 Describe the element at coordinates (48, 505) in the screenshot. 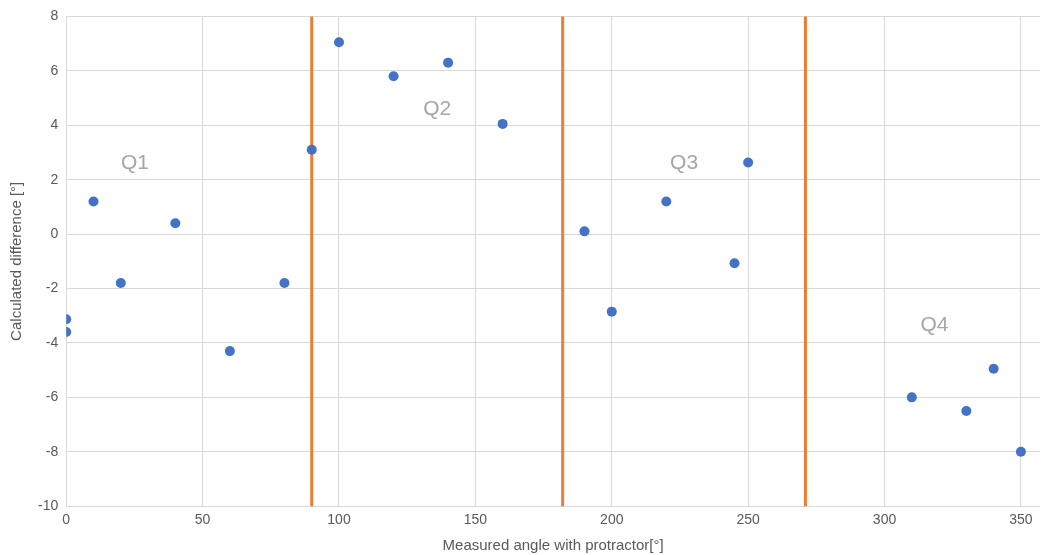

I see `y-tick-label: -10` at that location.